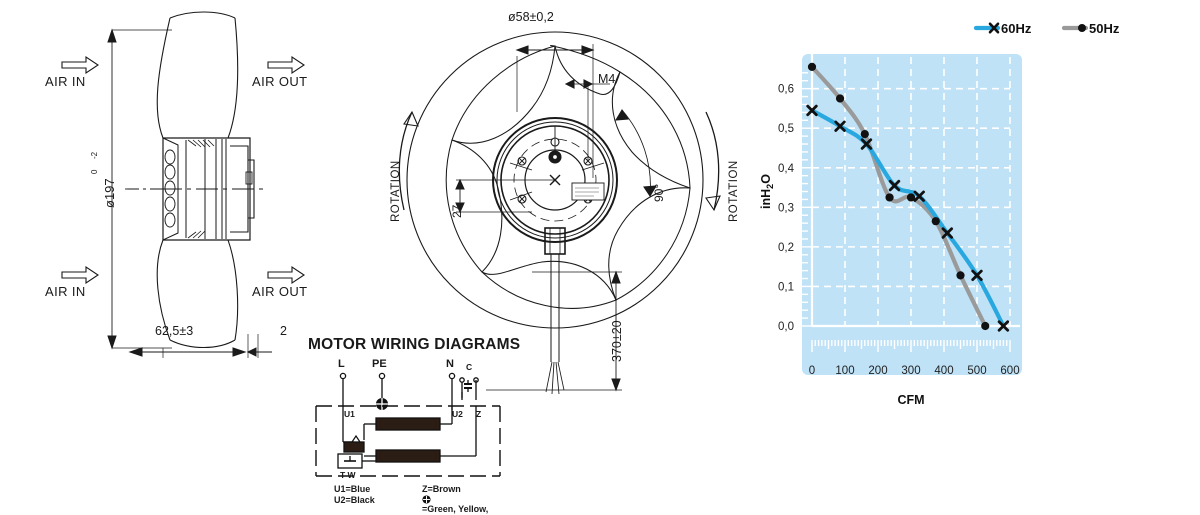  What do you see at coordinates (341, 364) in the screenshot?
I see `terminal-L-label: L` at bounding box center [341, 364].